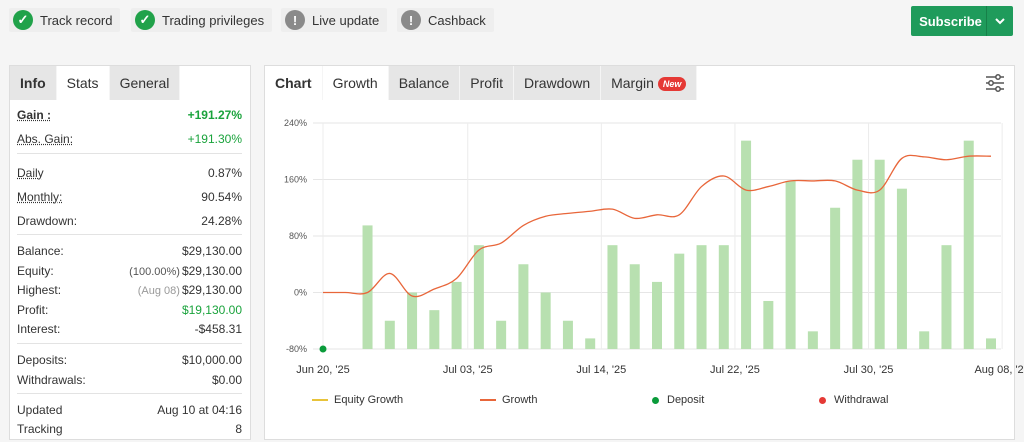 The image size is (1024, 442). What do you see at coordinates (424, 83) in the screenshot?
I see `tab-balance: Balance` at bounding box center [424, 83].